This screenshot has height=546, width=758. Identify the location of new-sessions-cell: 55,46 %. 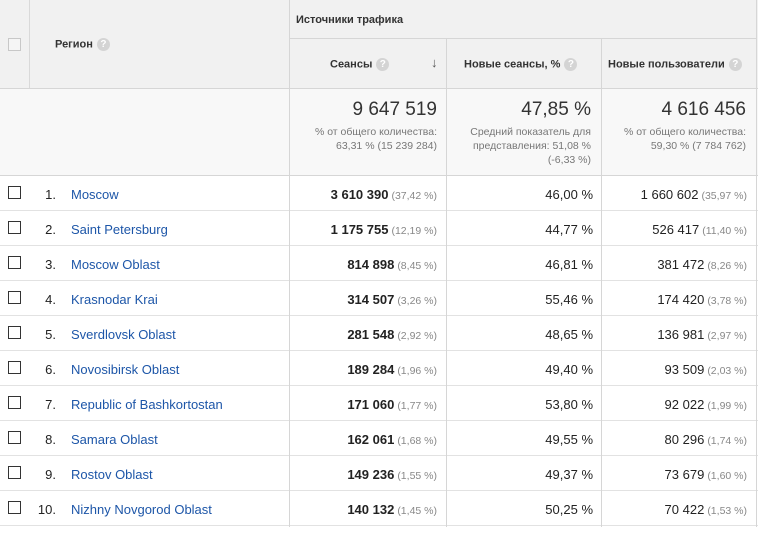
(569, 299).